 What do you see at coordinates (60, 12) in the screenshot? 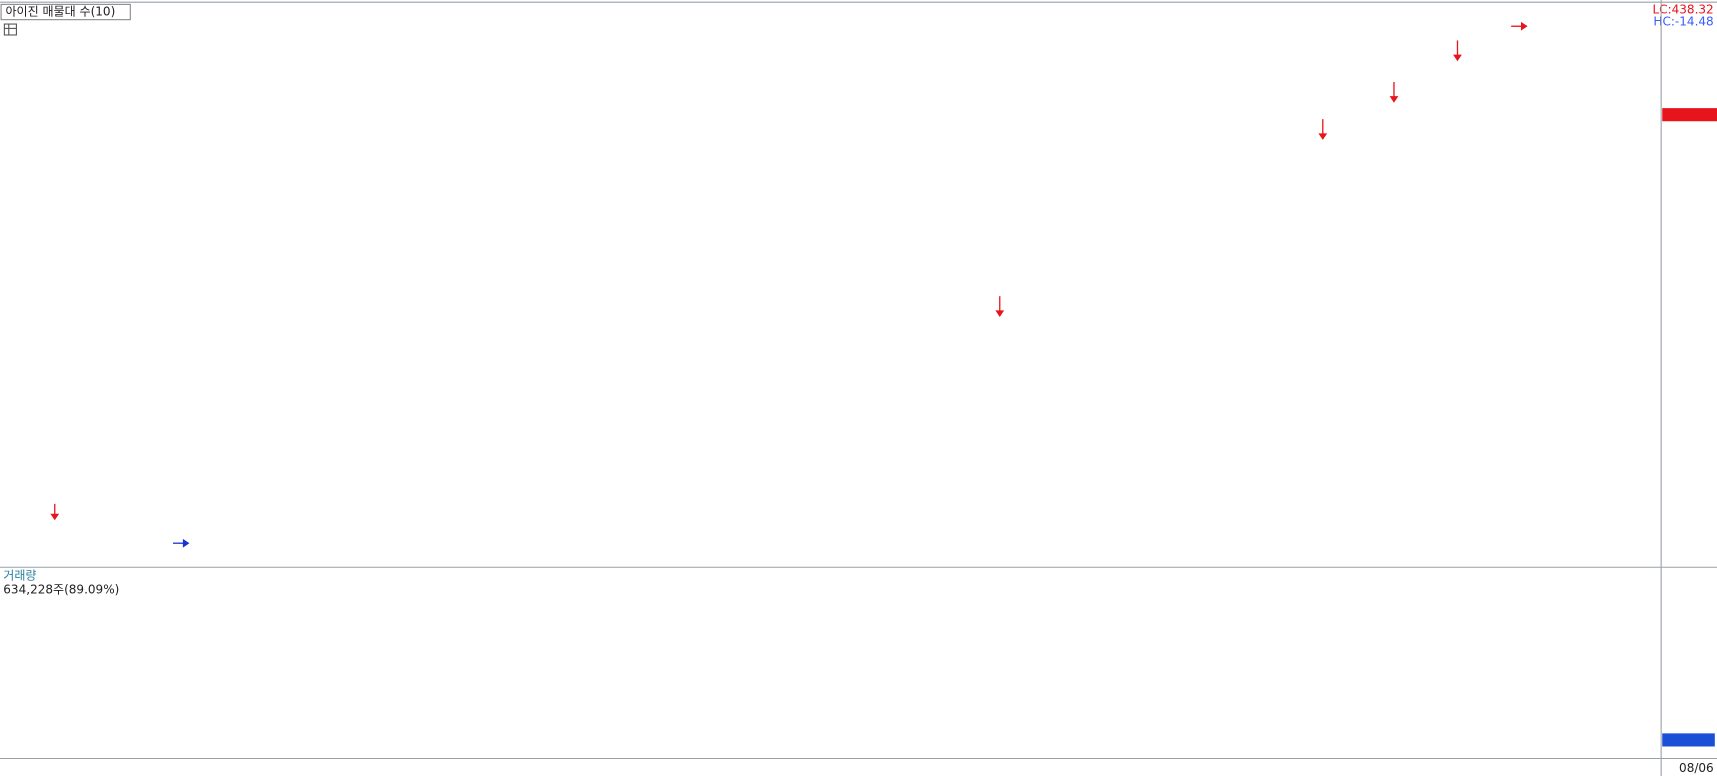
I see `chart-title: 아이진 매물대 수(10)` at bounding box center [60, 12].